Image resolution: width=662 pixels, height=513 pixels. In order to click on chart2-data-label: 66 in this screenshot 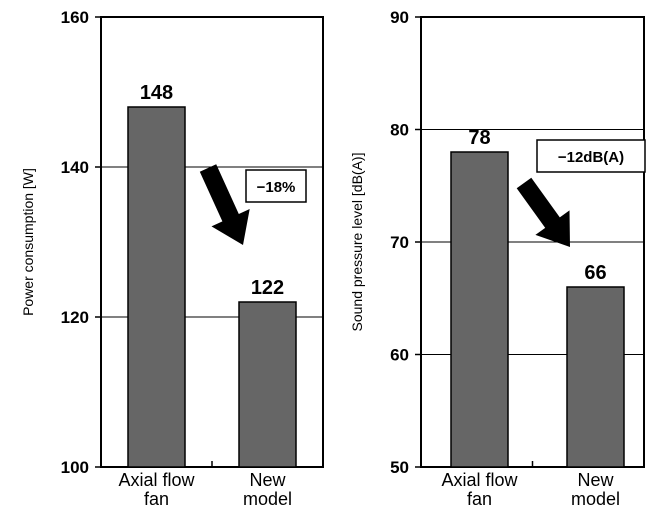, I will do `click(595, 273)`.